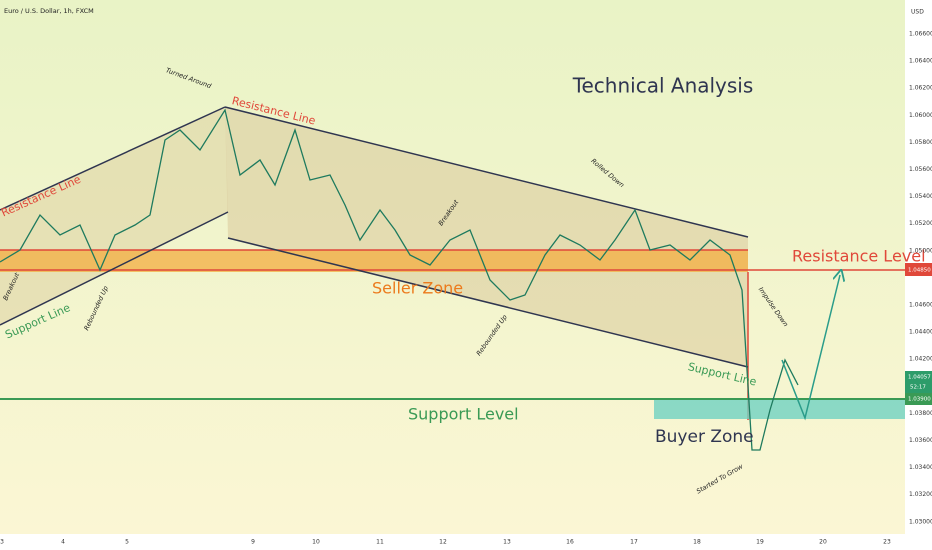 This screenshot has width=932, height=550. Describe the element at coordinates (823, 542) in the screenshot. I see `time-label: 20` at that location.